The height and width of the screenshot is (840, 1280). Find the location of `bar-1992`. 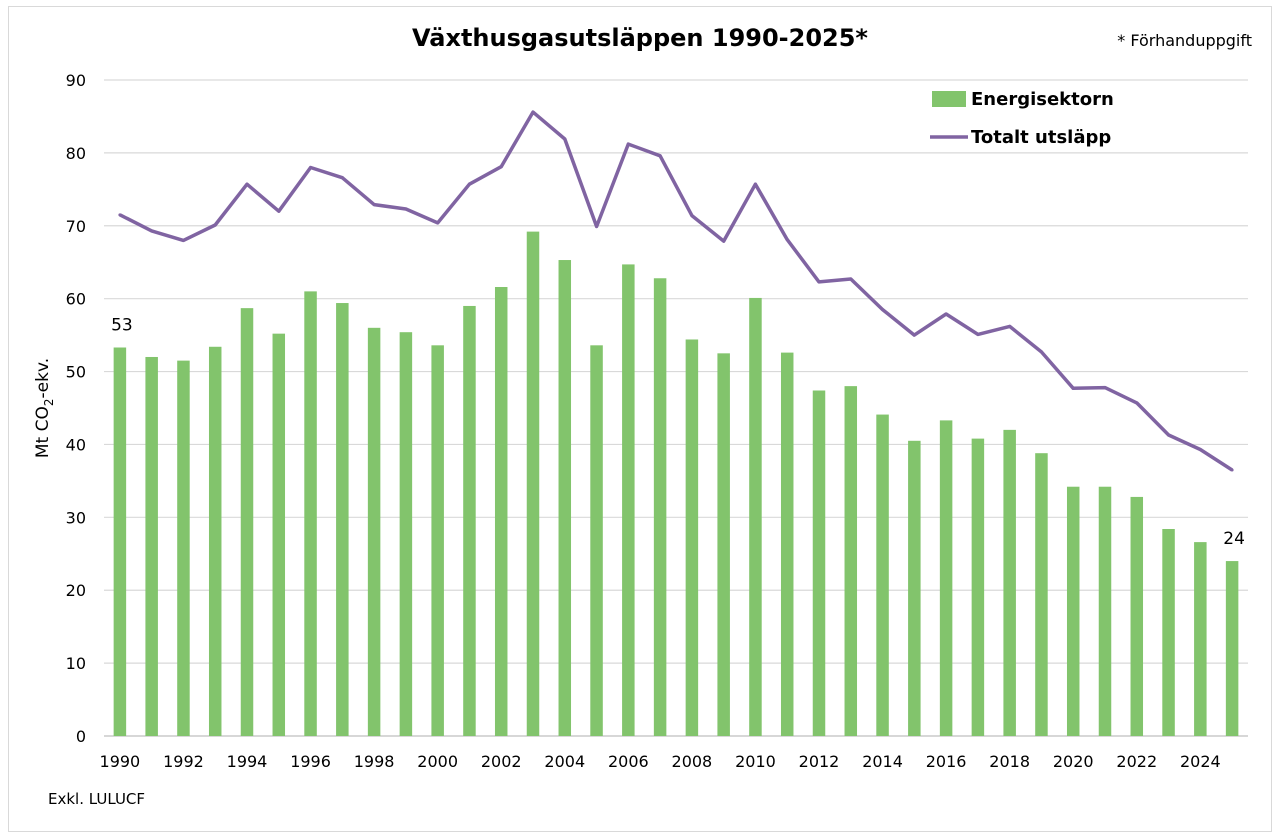

bar-1992 is located at coordinates (183, 548).